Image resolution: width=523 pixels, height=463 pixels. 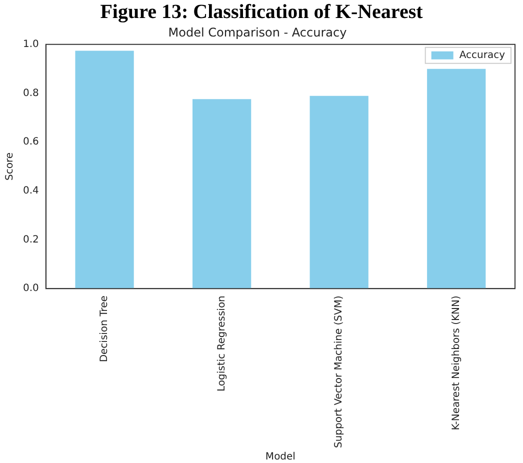 I want to click on y-tick-label: 0.8, so click(x=30, y=93).